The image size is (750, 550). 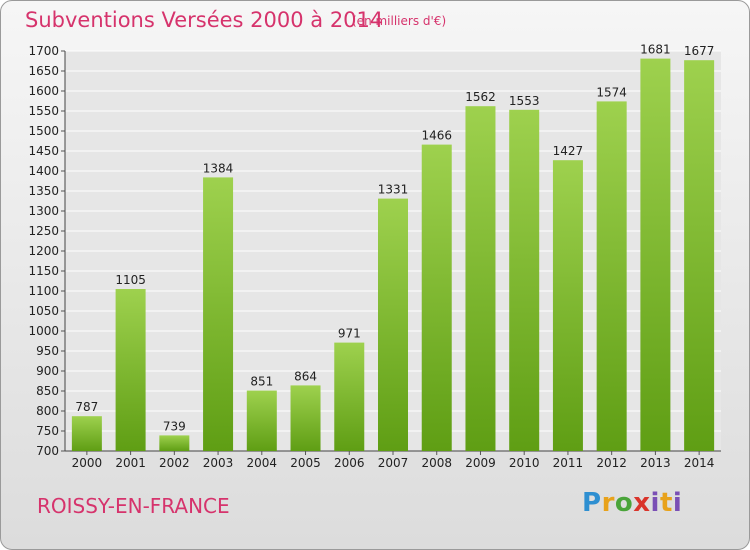 What do you see at coordinates (174, 463) in the screenshot?
I see `x-tick-label: 2002` at bounding box center [174, 463].